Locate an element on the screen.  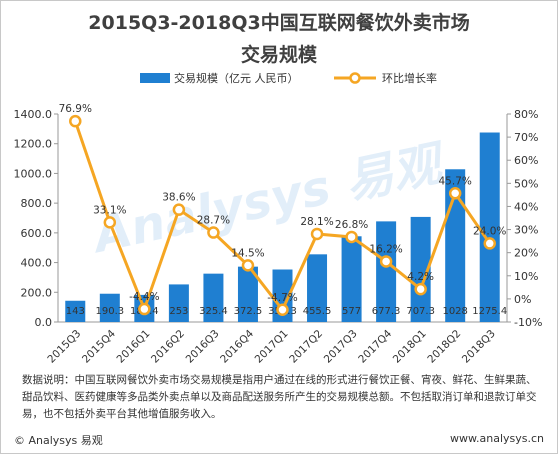
y-tick-left-label: 1400.0 is located at coordinates (33, 114).